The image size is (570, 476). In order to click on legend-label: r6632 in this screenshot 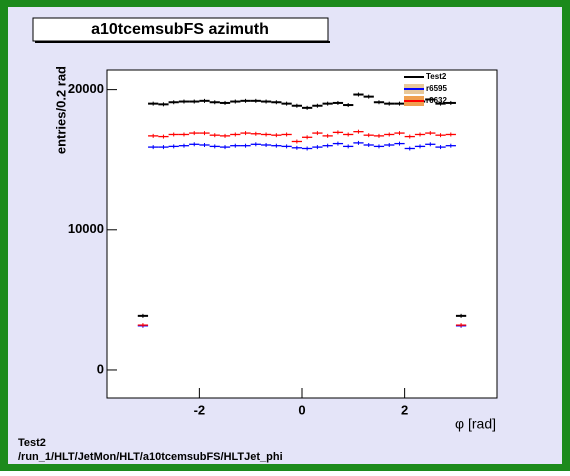, I will do `click(436, 100)`.